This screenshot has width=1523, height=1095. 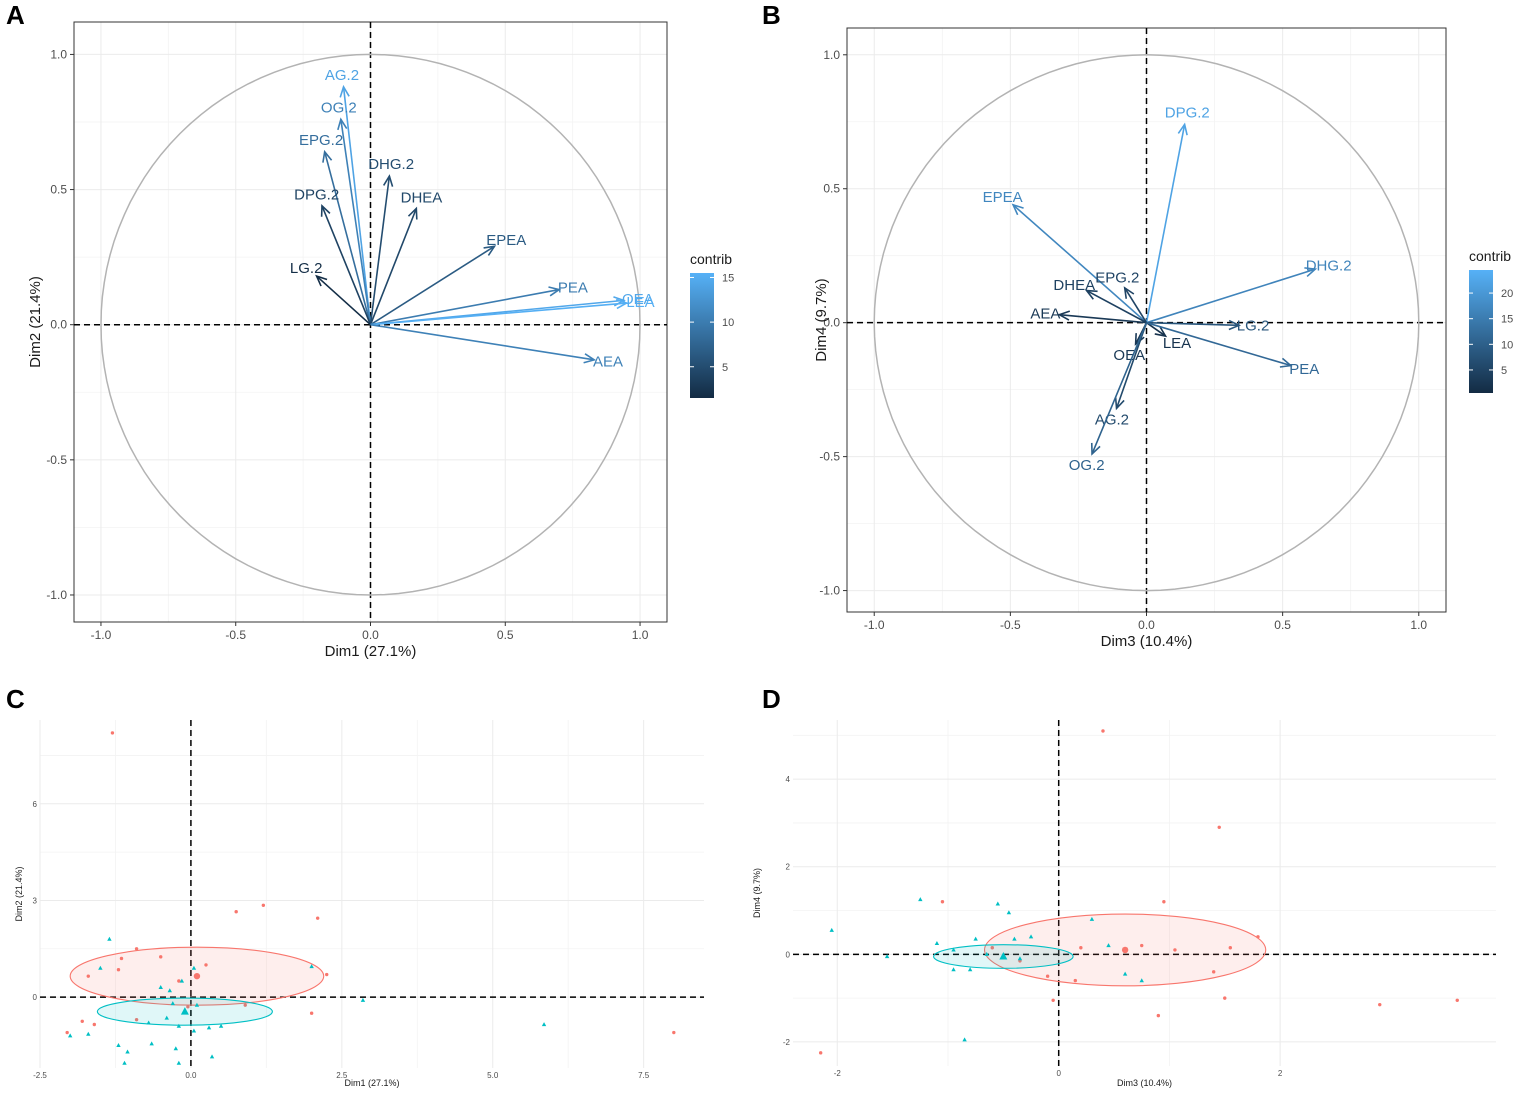 I want to click on panel-letter-b: B, so click(x=771, y=15).